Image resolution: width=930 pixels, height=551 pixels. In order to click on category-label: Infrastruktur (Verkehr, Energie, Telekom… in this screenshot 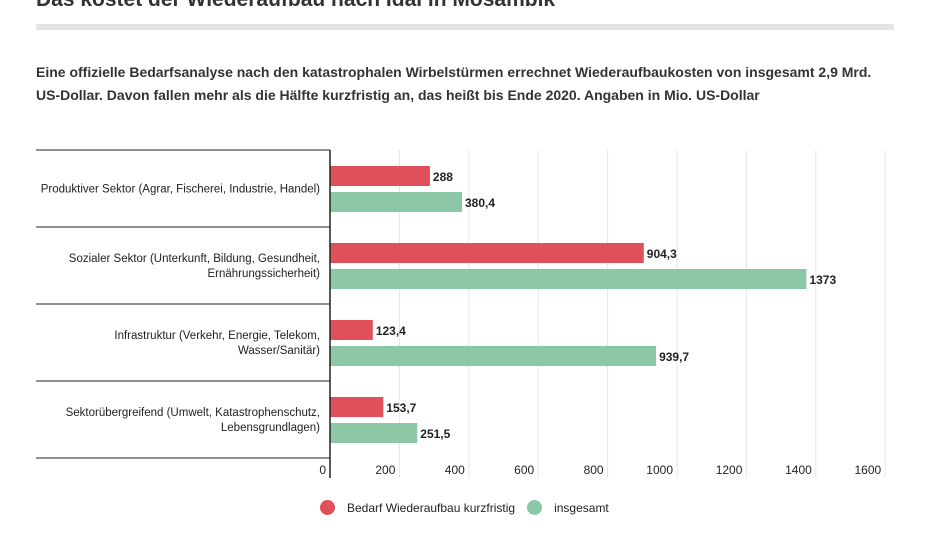, I will do `click(217, 336)`.